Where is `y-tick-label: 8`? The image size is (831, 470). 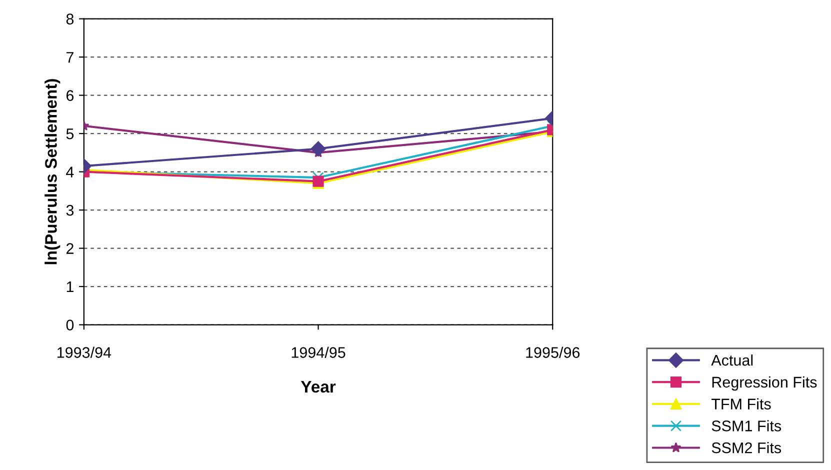 y-tick-label: 8 is located at coordinates (70, 19).